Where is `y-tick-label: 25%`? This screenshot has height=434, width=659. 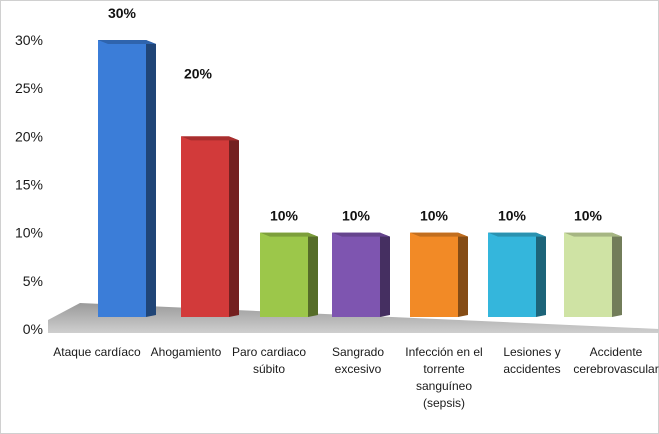 y-tick-label: 25% is located at coordinates (29, 88).